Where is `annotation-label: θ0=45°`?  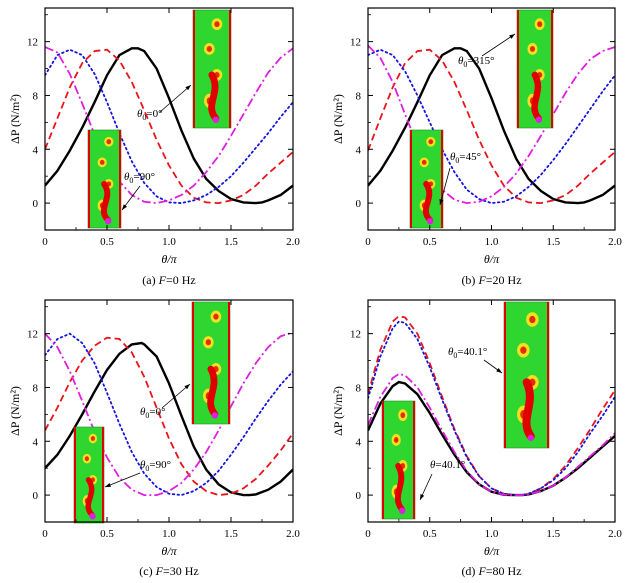 annotation-label: θ0=45° is located at coordinates (465, 158).